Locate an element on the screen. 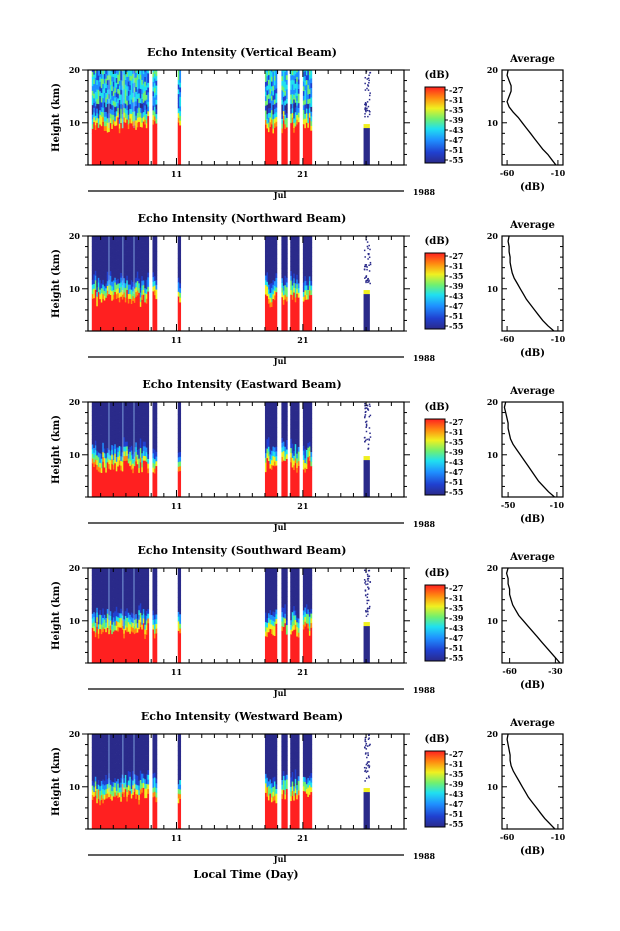 The image size is (620, 931). heatmap-cells is located at coordinates (231, 781).